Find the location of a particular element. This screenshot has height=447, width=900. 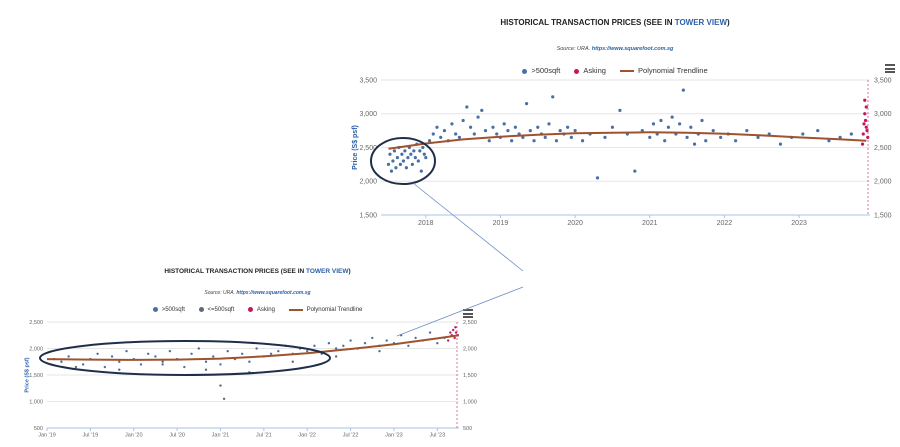

legend-item-over500: >500sqft is located at coordinates (168, 310).